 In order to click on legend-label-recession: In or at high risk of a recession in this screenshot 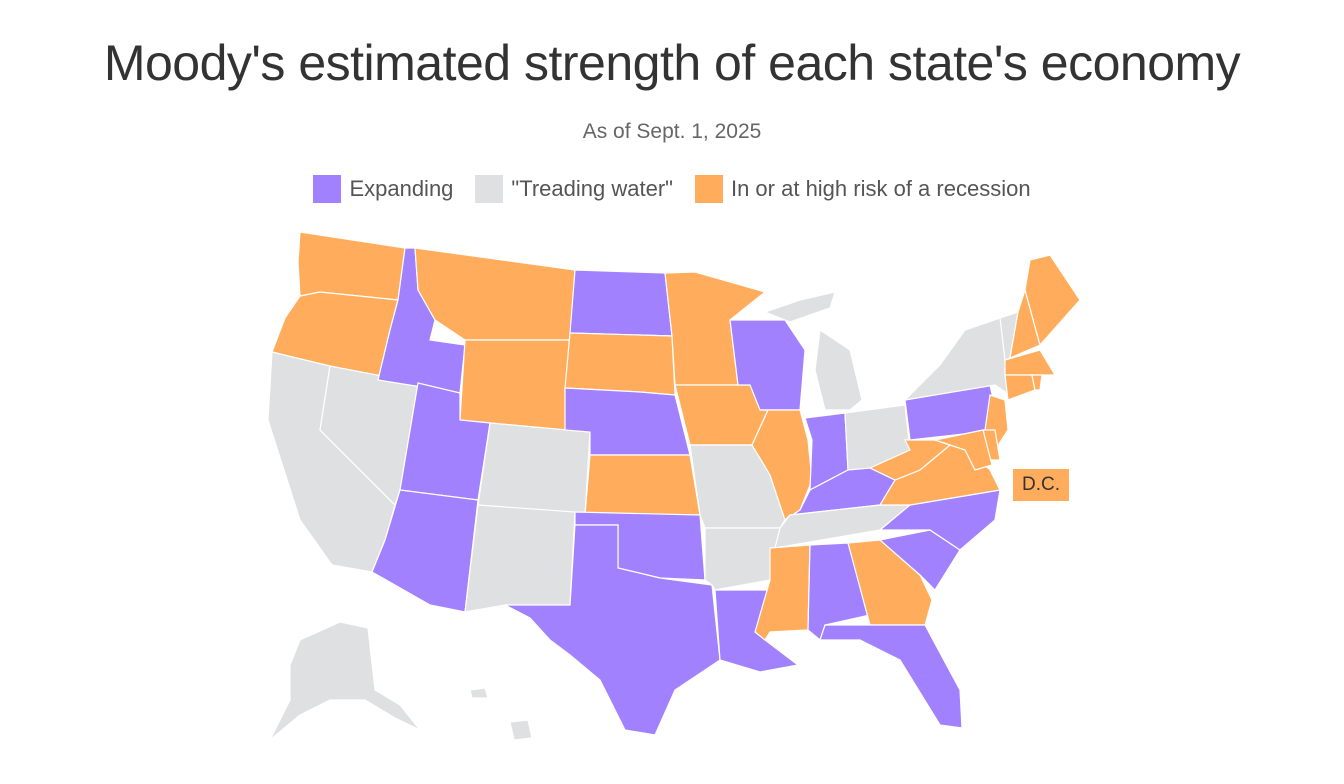, I will do `click(880, 188)`.